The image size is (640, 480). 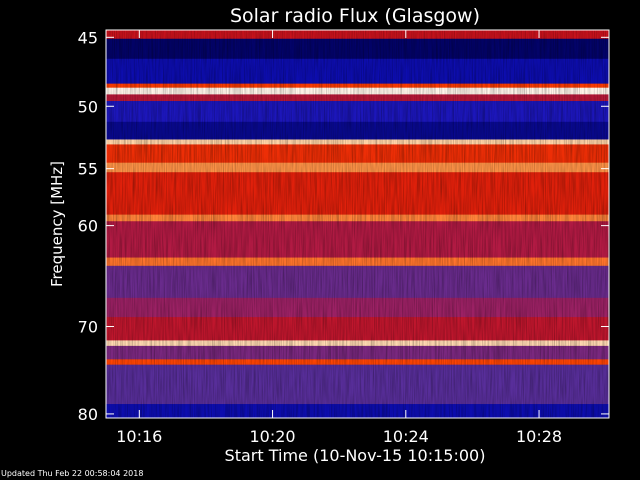 I want to click on y-tick-label: 50, so click(x=88, y=106).